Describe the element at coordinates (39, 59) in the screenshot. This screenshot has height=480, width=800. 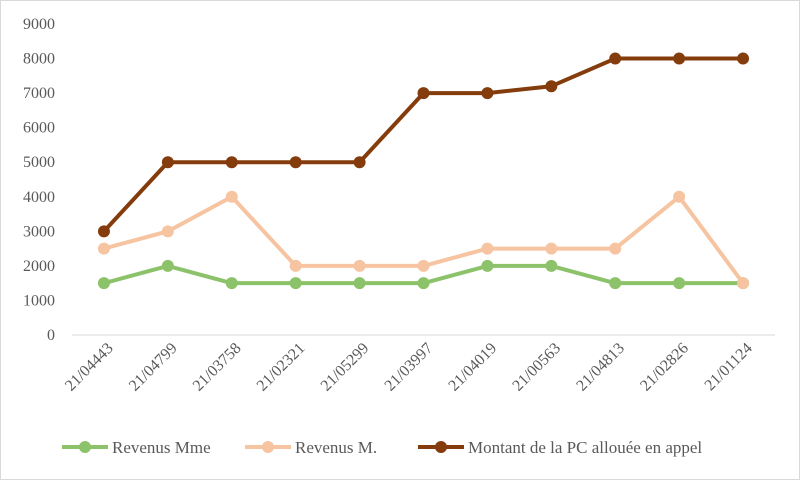
I see `y-tick-label: 8000` at that location.